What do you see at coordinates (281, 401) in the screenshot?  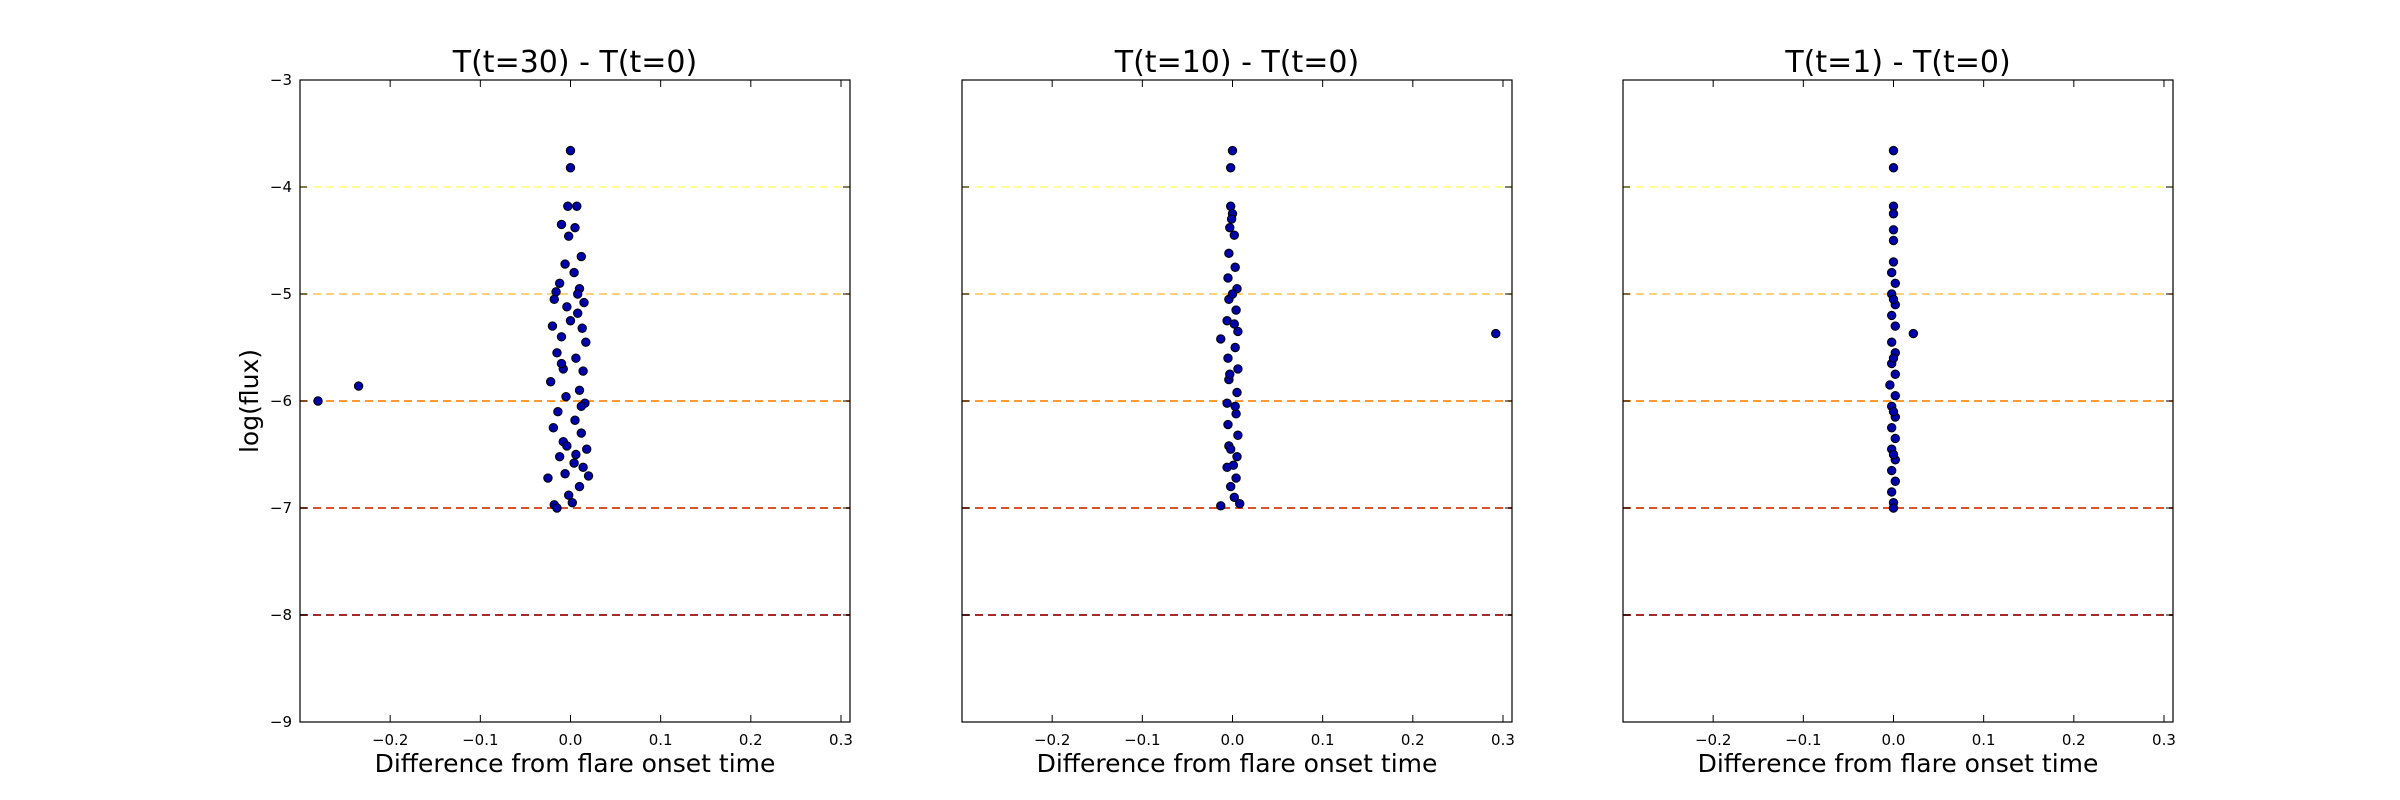 I see `y-tick-label: −6` at bounding box center [281, 401].